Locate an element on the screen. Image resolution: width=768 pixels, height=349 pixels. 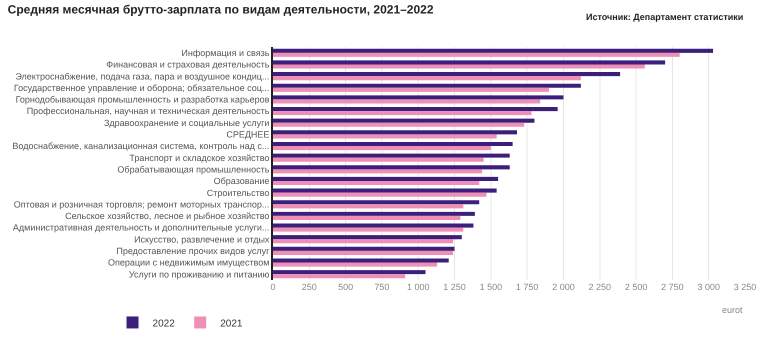
x-tick-label: 1 750 is located at coordinates (527, 287).